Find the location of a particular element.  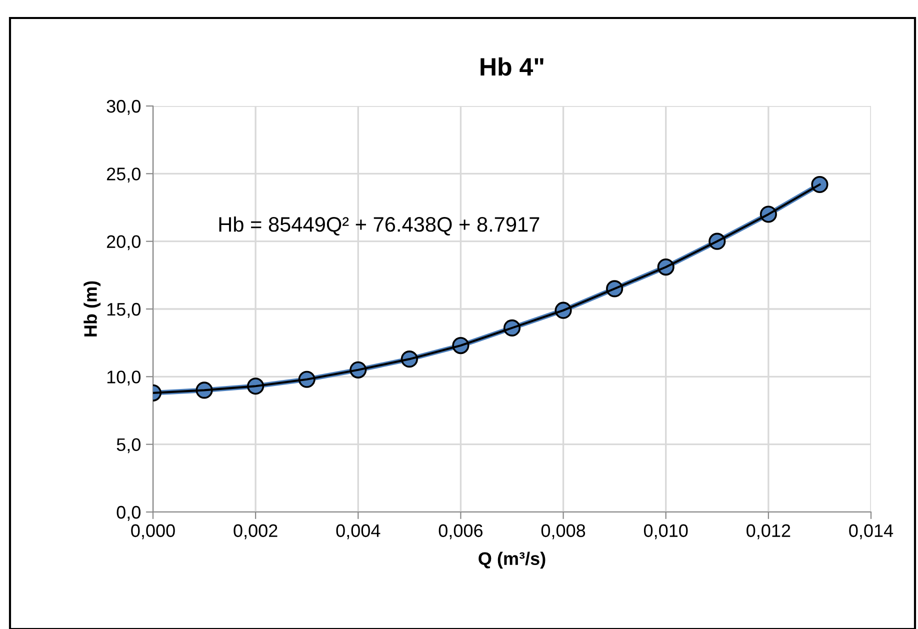

y-tick-label: 30,0 is located at coordinates (123, 107).